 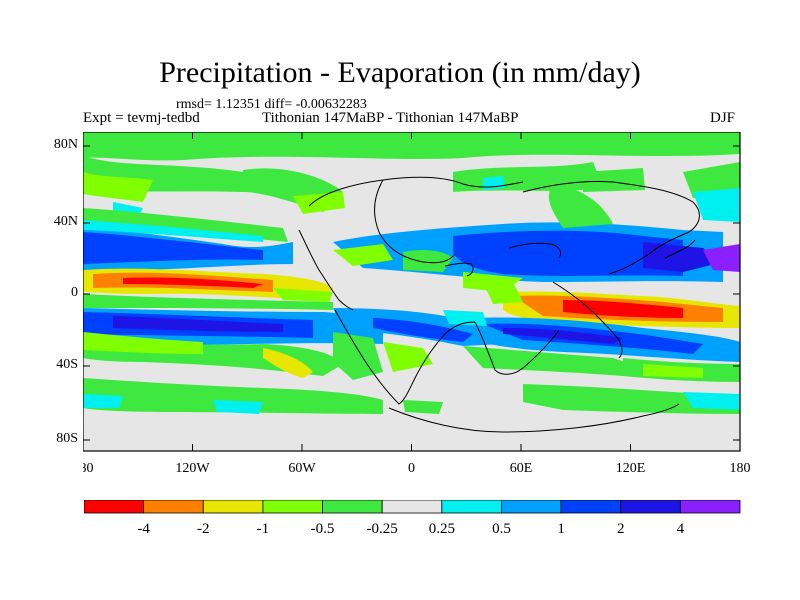 I want to click on lat-tick-label: 80S, so click(x=67, y=438).